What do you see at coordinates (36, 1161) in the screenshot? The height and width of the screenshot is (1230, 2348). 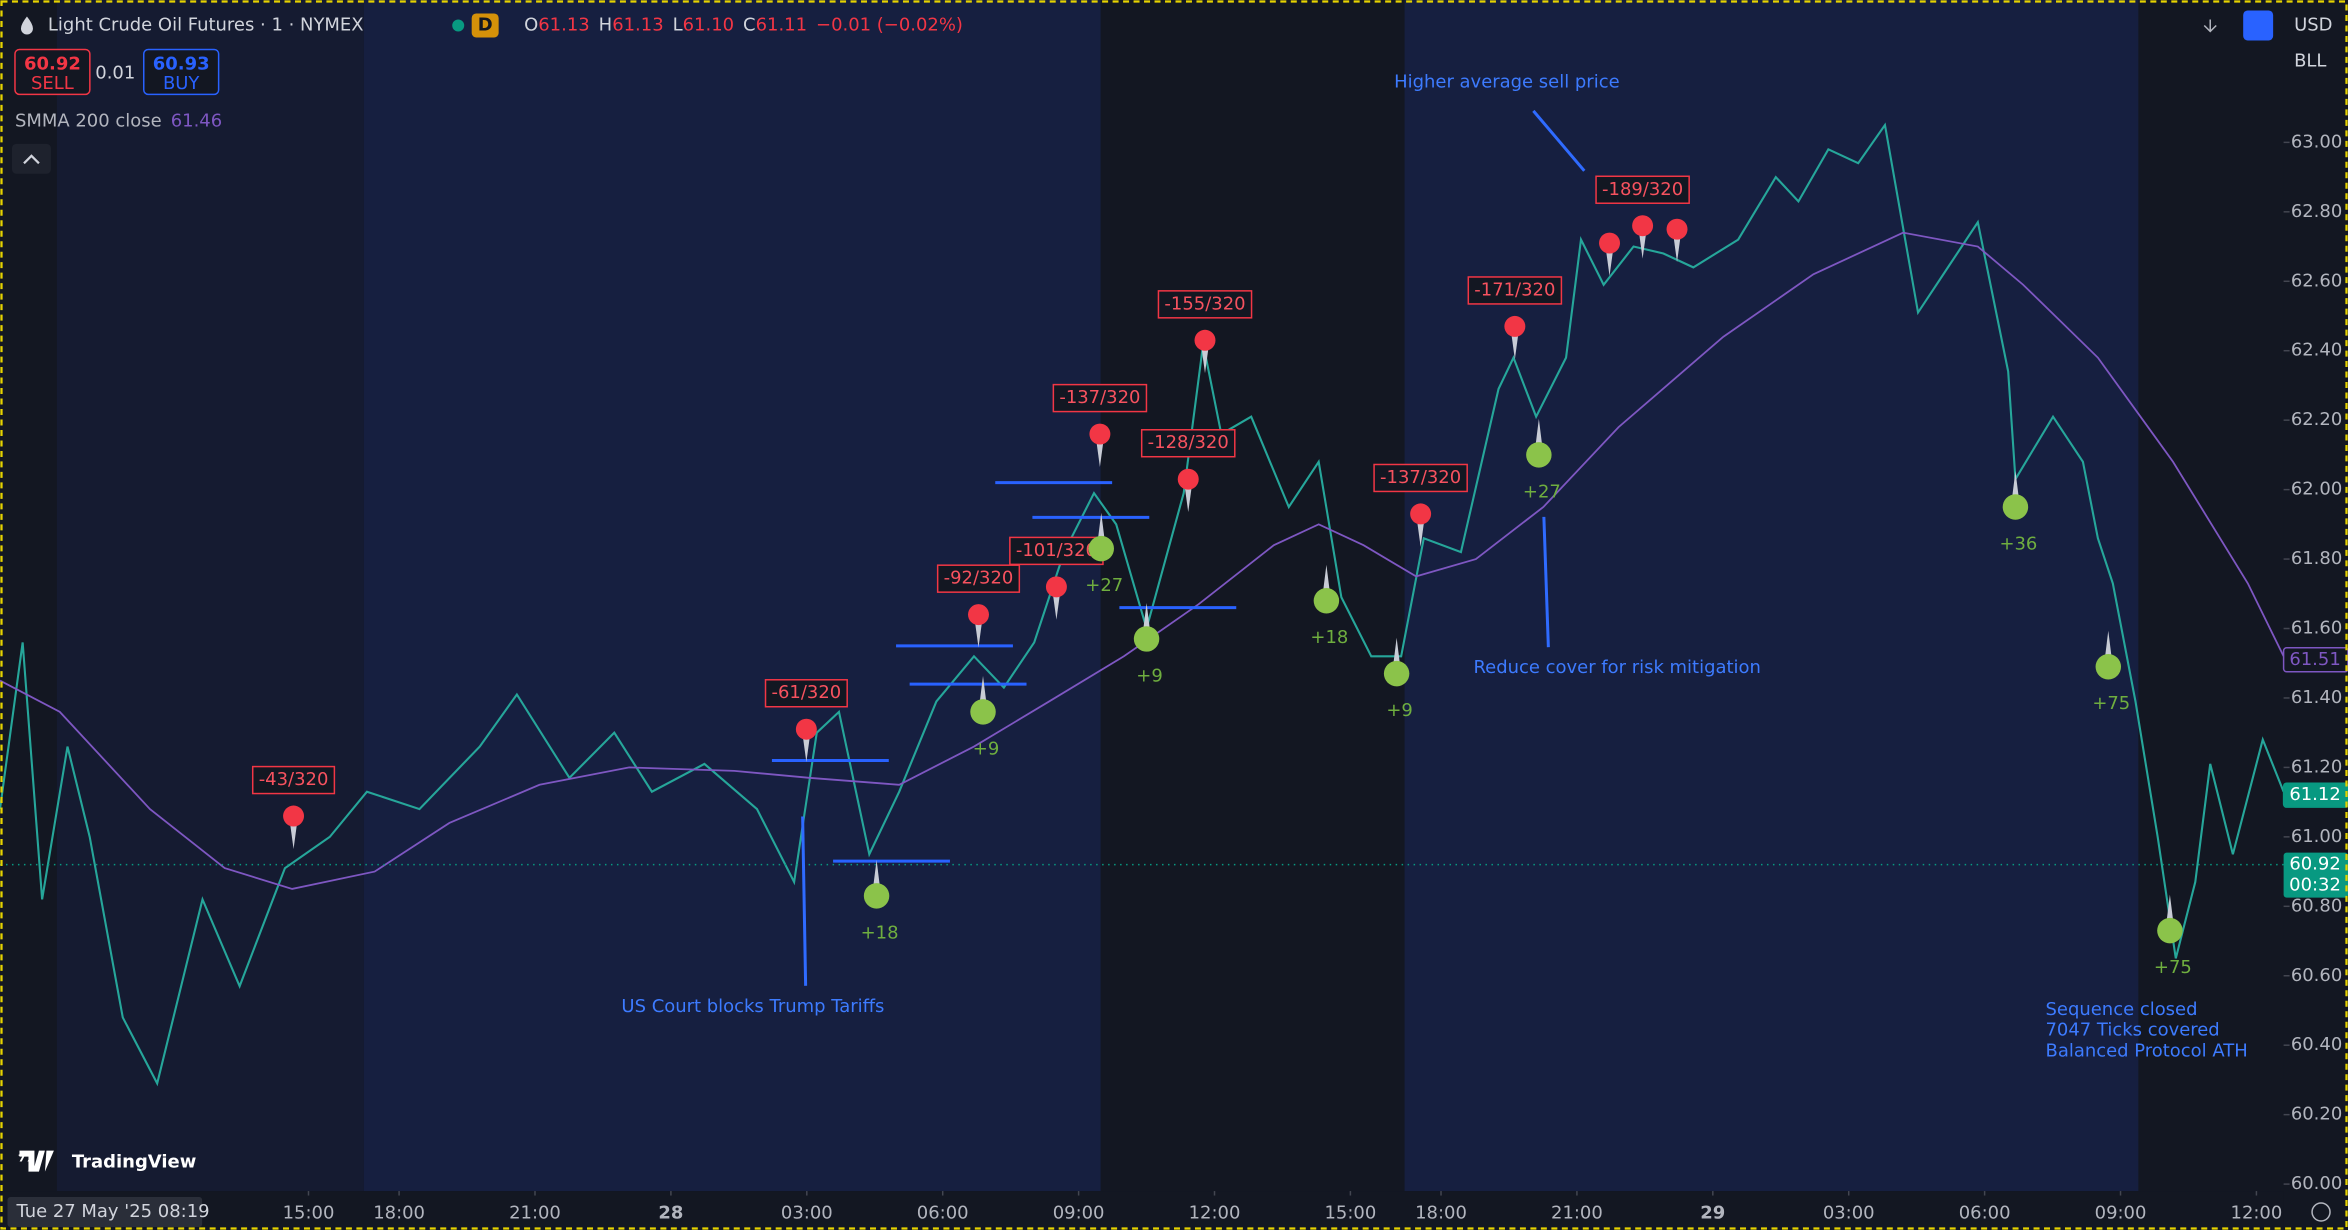 I see `logo-mark` at bounding box center [36, 1161].